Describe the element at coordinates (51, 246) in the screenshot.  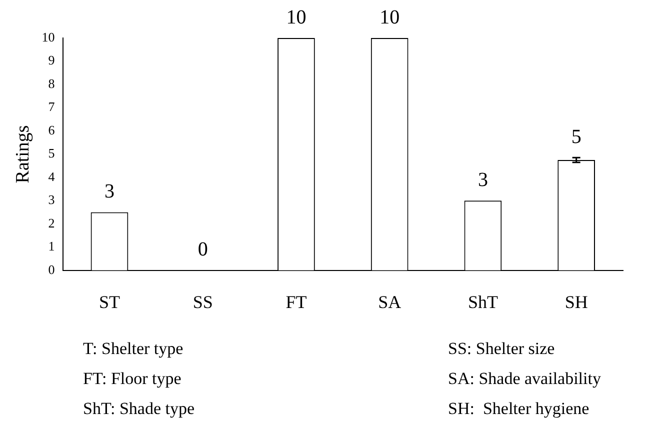
I see `y-tick-label: 1` at that location.